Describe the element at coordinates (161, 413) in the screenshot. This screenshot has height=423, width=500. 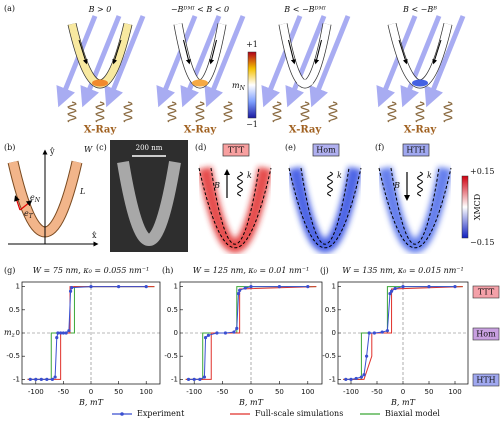
I see `legend-label: Experiment` at that location.